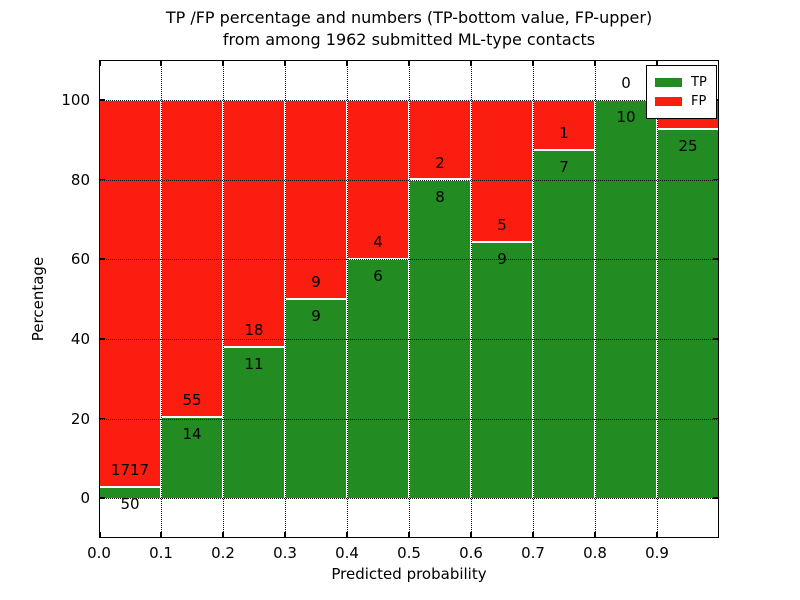 The height and width of the screenshot is (600, 800). Describe the element at coordinates (130, 503) in the screenshot. I see `count-label-tp: 50` at that location.